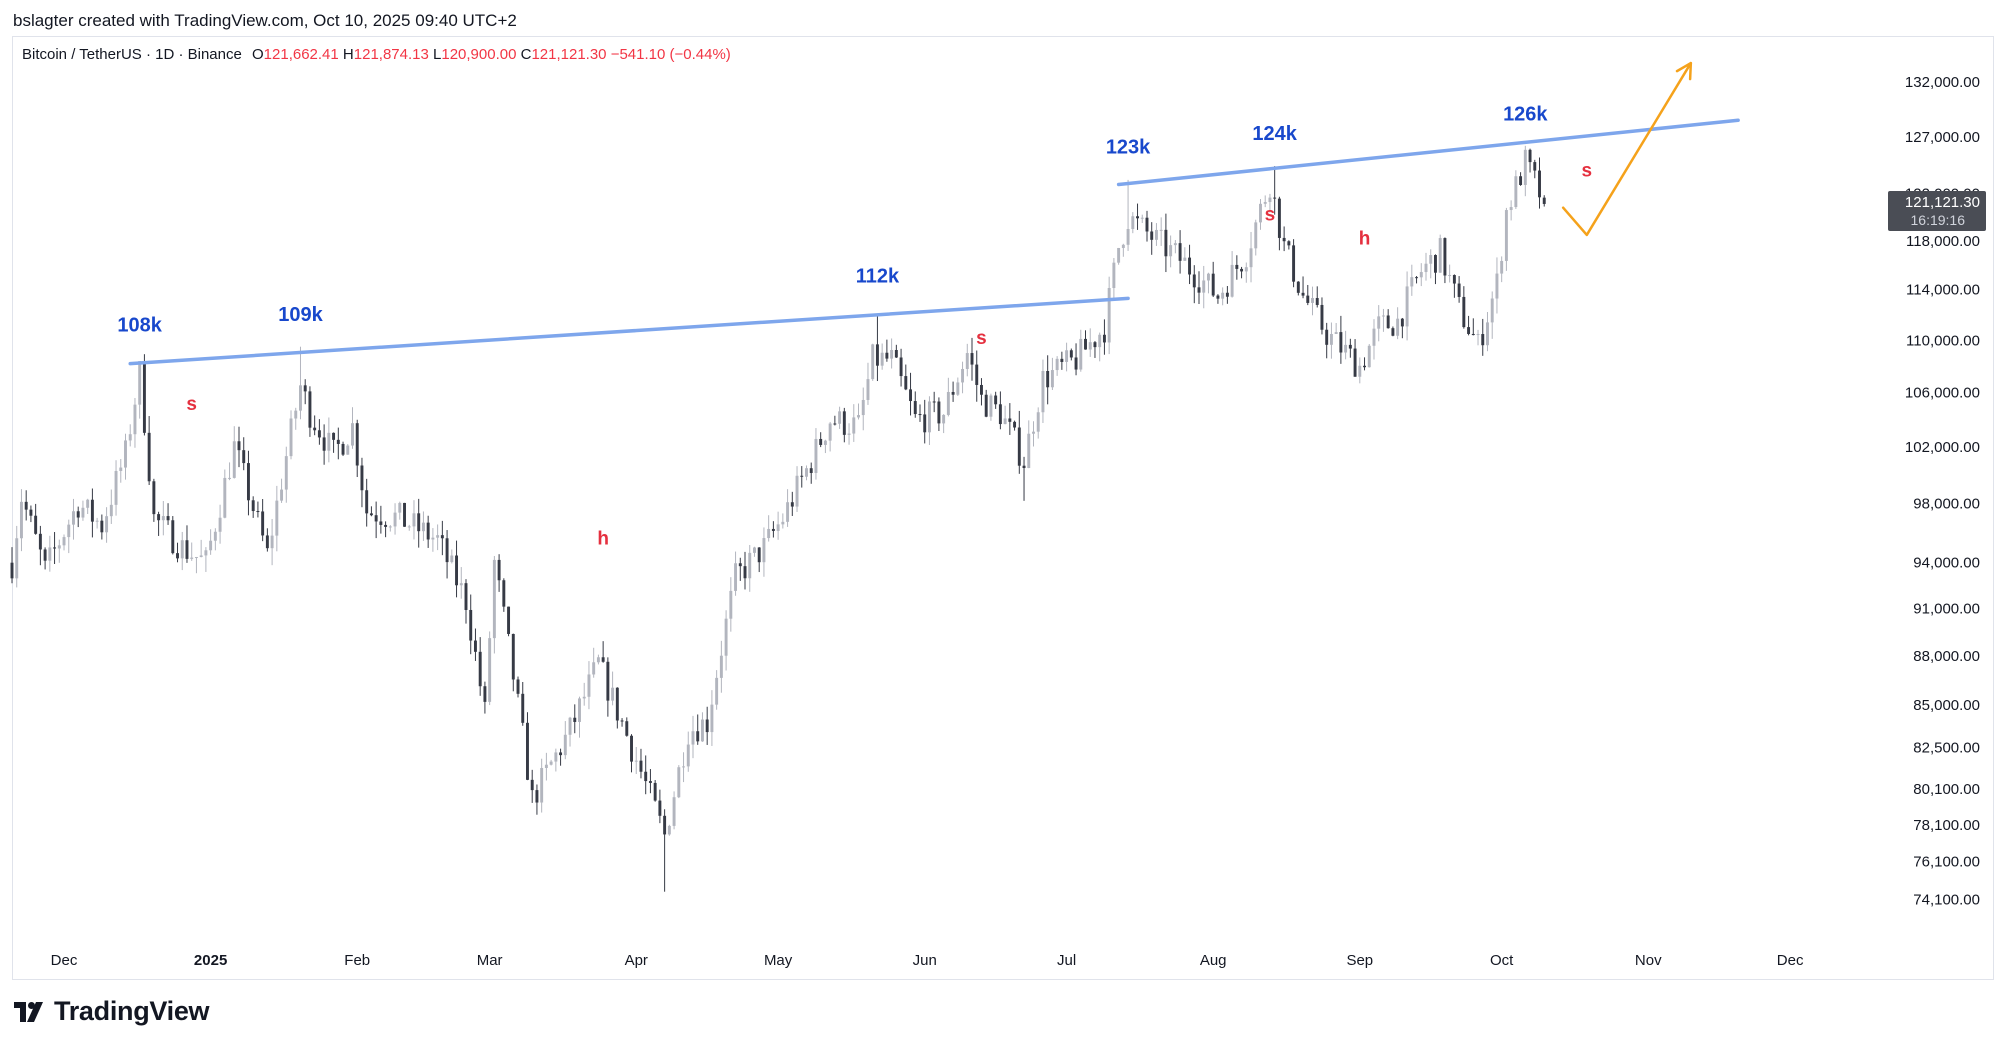 This screenshot has height=1049, width=2000. Describe the element at coordinates (1946, 825) in the screenshot. I see `price-tick-label: 78,100.00` at that location.